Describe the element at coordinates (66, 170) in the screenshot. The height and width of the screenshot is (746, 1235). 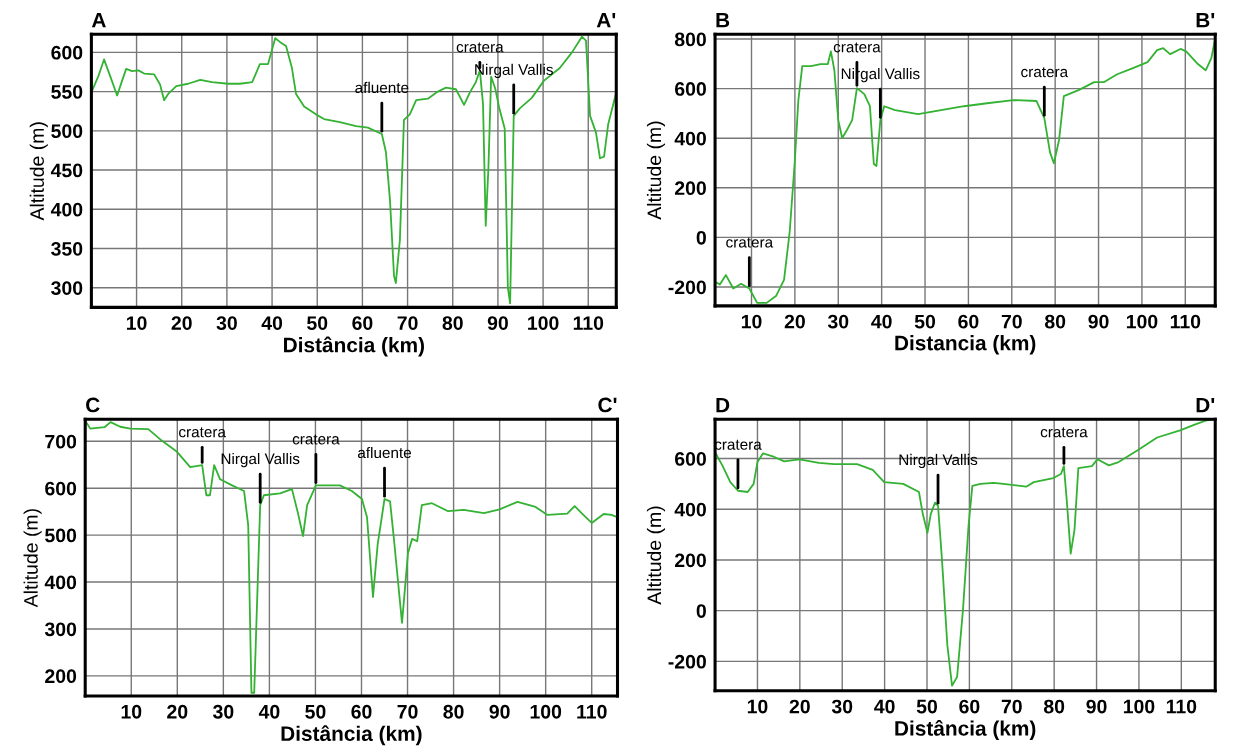
I see `y-tick-label: 450` at that location.